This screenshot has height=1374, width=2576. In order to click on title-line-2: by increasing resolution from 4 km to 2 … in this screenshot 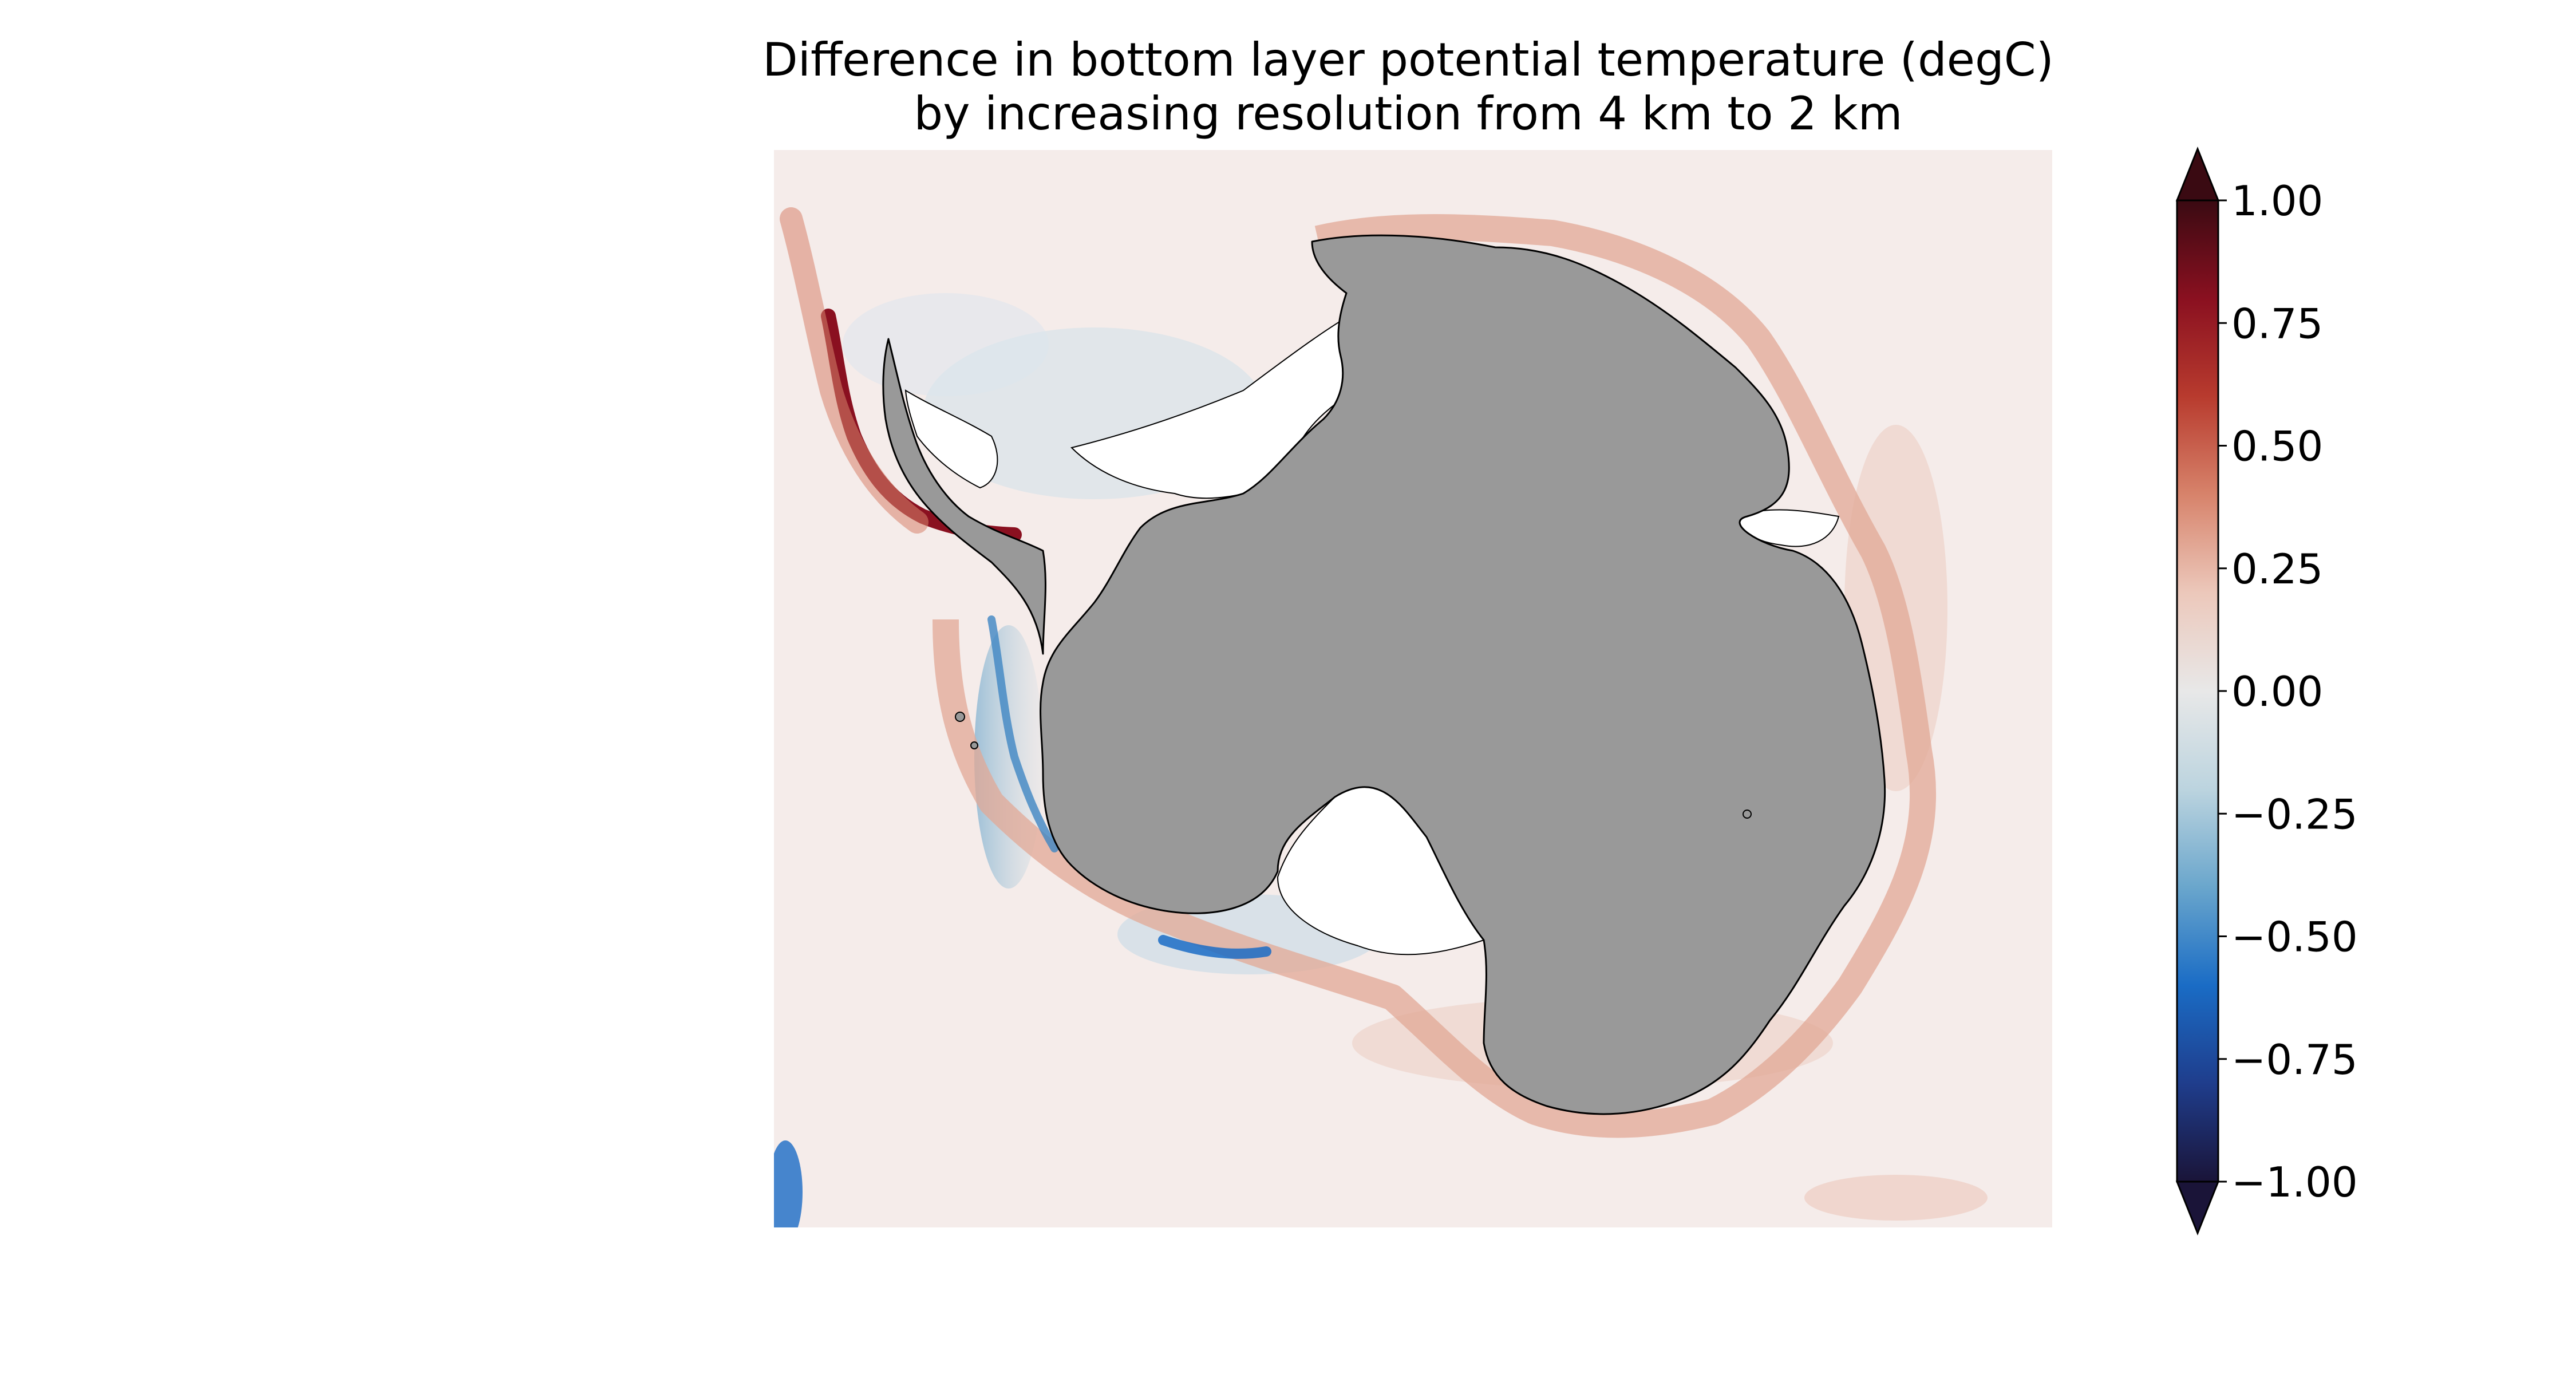, I will do `click(1408, 114)`.